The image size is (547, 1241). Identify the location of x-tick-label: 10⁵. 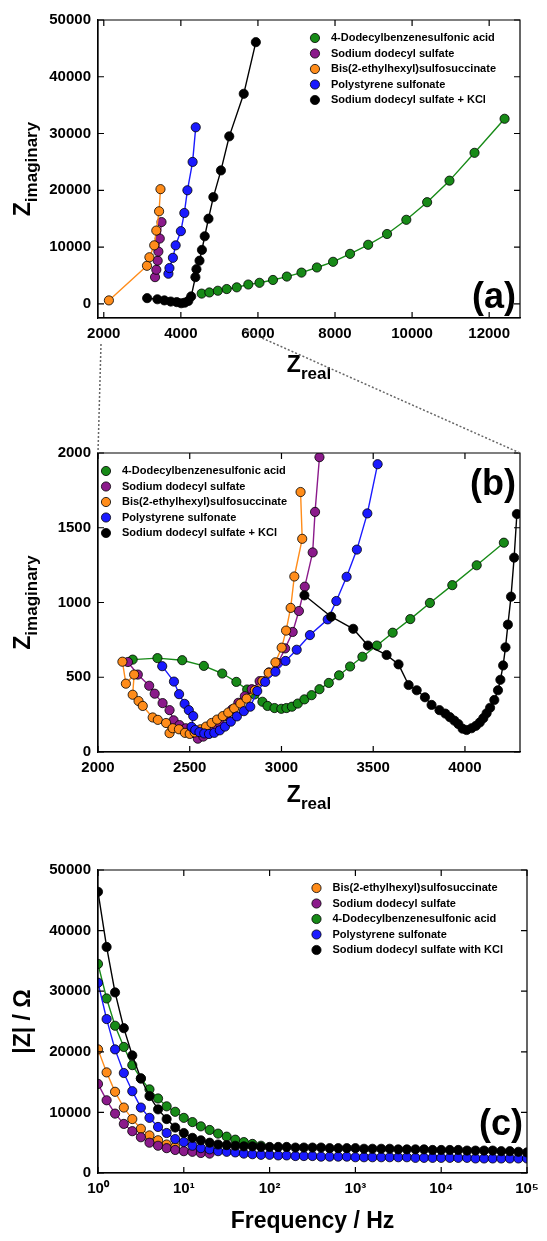
(527, 1188).